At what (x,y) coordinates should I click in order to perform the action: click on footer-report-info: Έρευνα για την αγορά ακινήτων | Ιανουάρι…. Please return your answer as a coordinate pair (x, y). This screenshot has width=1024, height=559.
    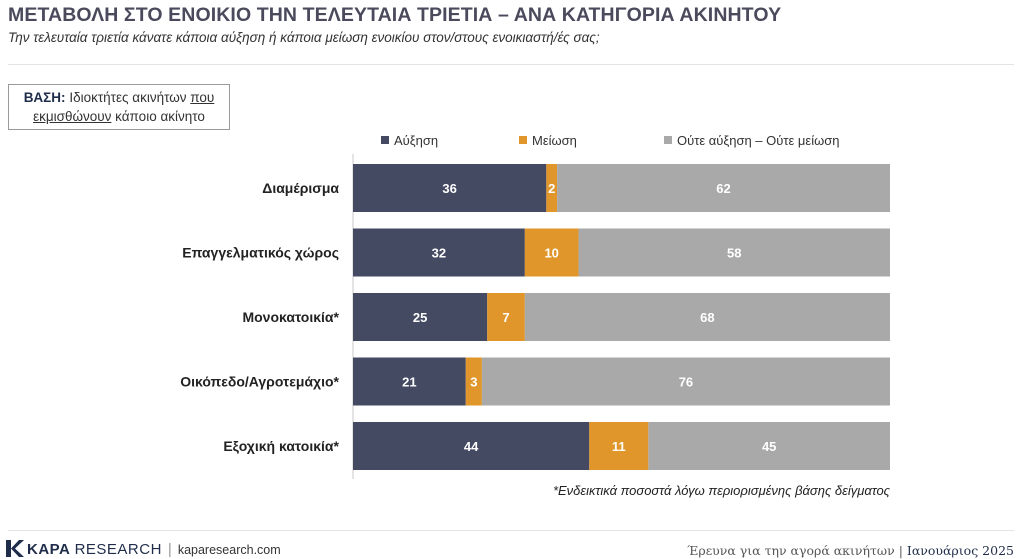
    Looking at the image, I should click on (850, 550).